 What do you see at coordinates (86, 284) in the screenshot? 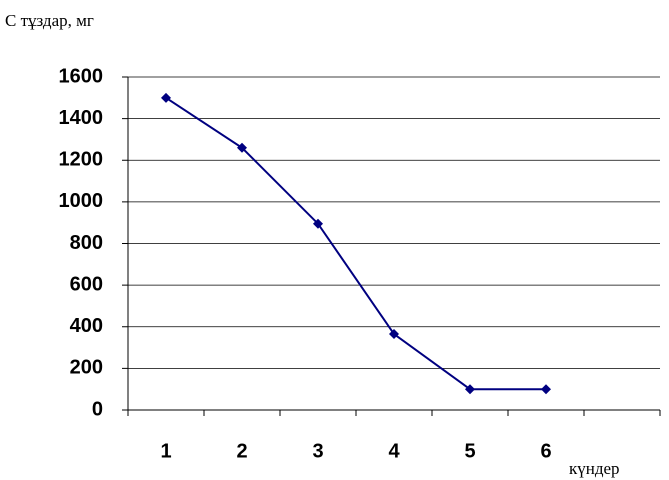
I see `y-tick-label: 600` at bounding box center [86, 284].